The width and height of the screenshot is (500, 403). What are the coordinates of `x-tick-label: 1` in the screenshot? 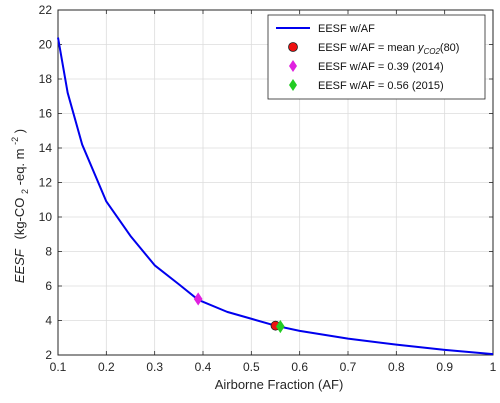 It's located at (493, 367).